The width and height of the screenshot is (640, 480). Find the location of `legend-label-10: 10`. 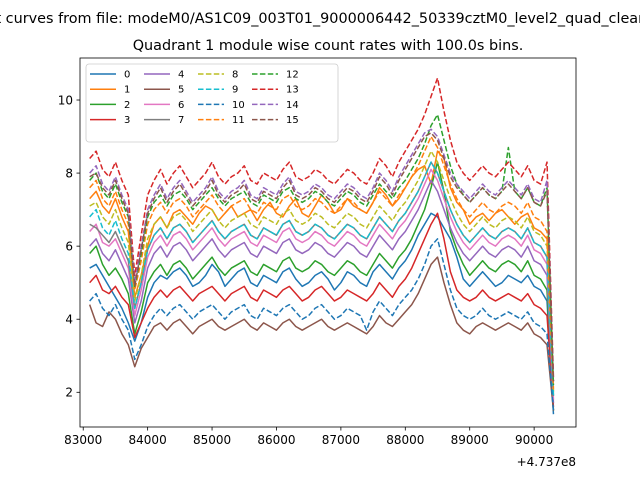

legend-label-10: 10 is located at coordinates (238, 105).